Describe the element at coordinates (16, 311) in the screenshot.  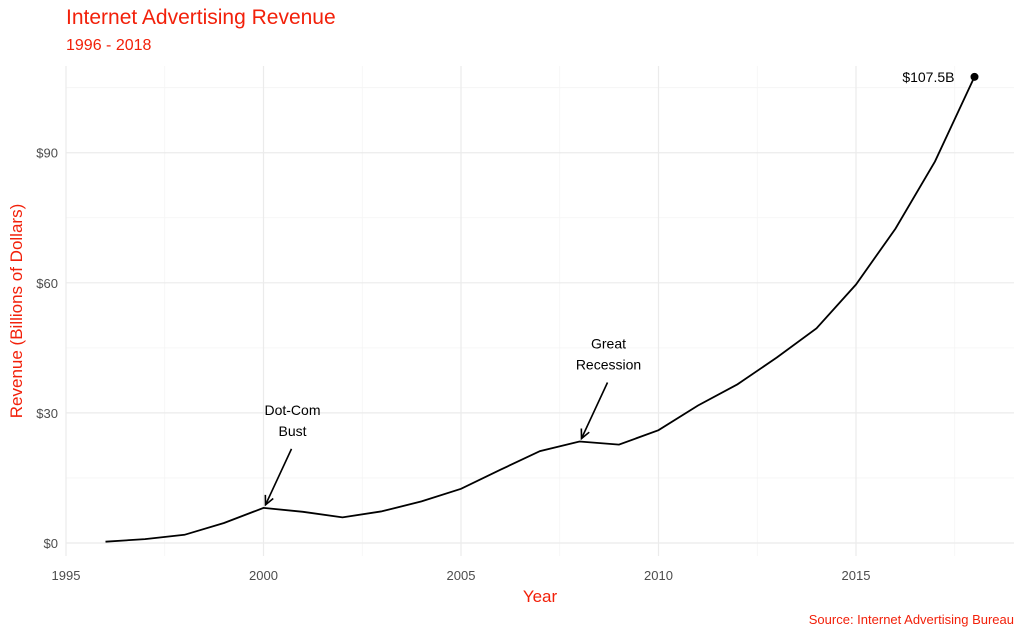
I see `y-axis-title: Revenue (Billions of Dollars)` at that location.